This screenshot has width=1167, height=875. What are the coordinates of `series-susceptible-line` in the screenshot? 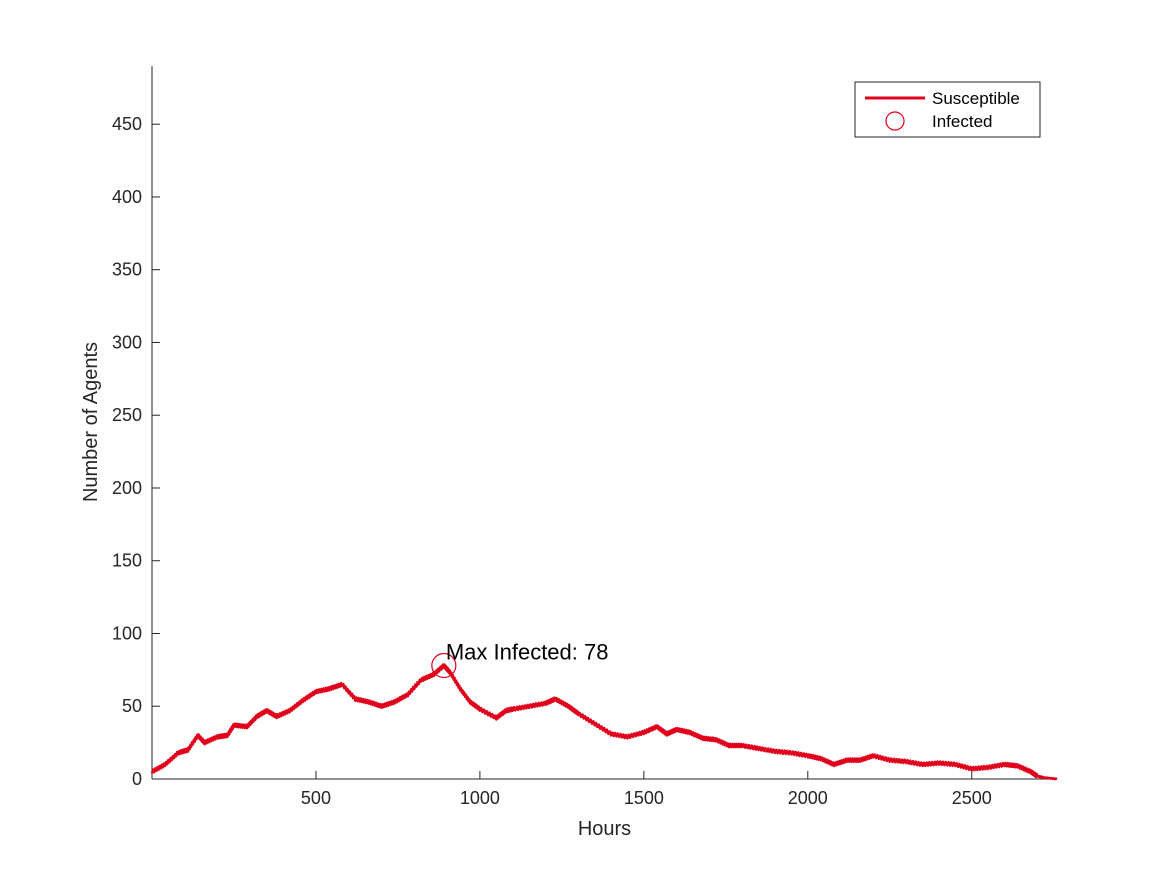 It's located at (604, 722).